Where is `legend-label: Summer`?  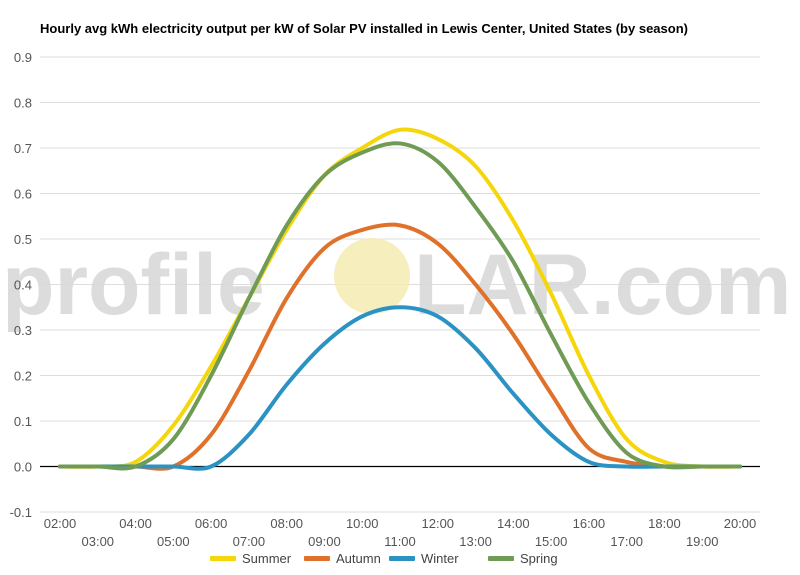 legend-label: Summer is located at coordinates (267, 558).